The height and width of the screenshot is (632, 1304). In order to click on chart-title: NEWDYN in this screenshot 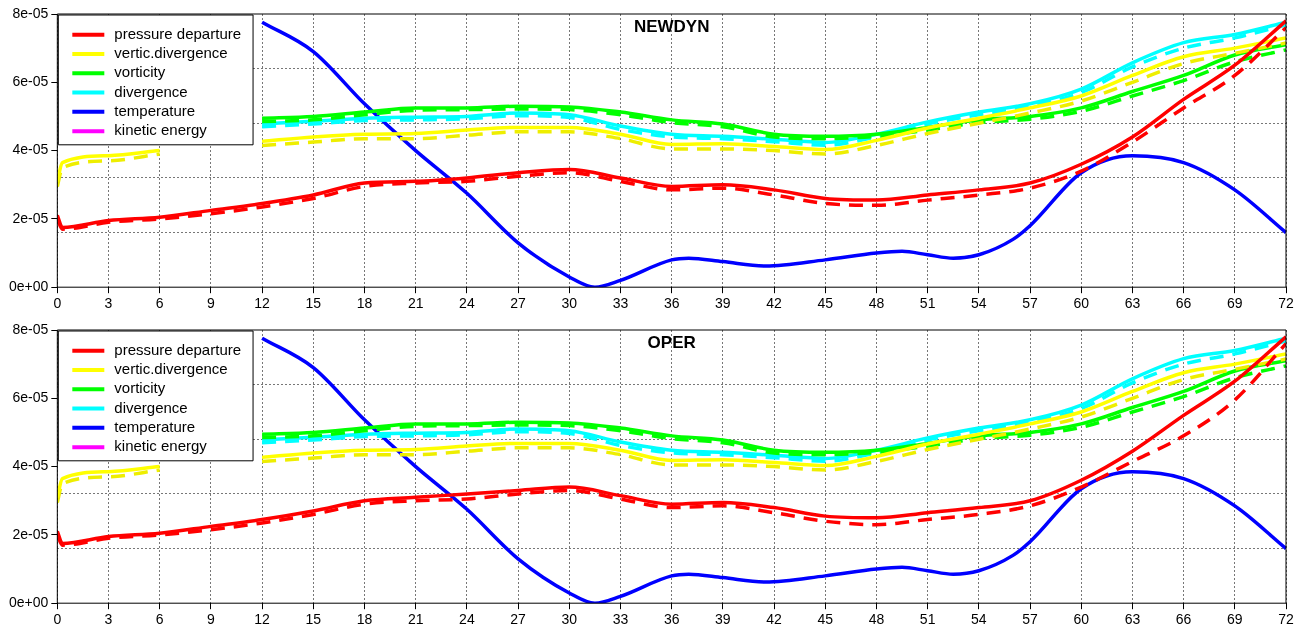, I will do `click(671, 27)`.